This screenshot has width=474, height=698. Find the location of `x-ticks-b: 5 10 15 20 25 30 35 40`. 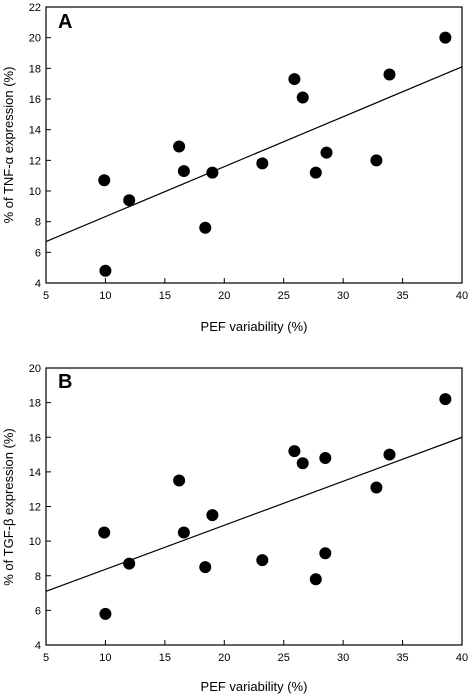

x-ticks-b: 5 10 15 20 25 30 35 40 is located at coordinates (255, 652).